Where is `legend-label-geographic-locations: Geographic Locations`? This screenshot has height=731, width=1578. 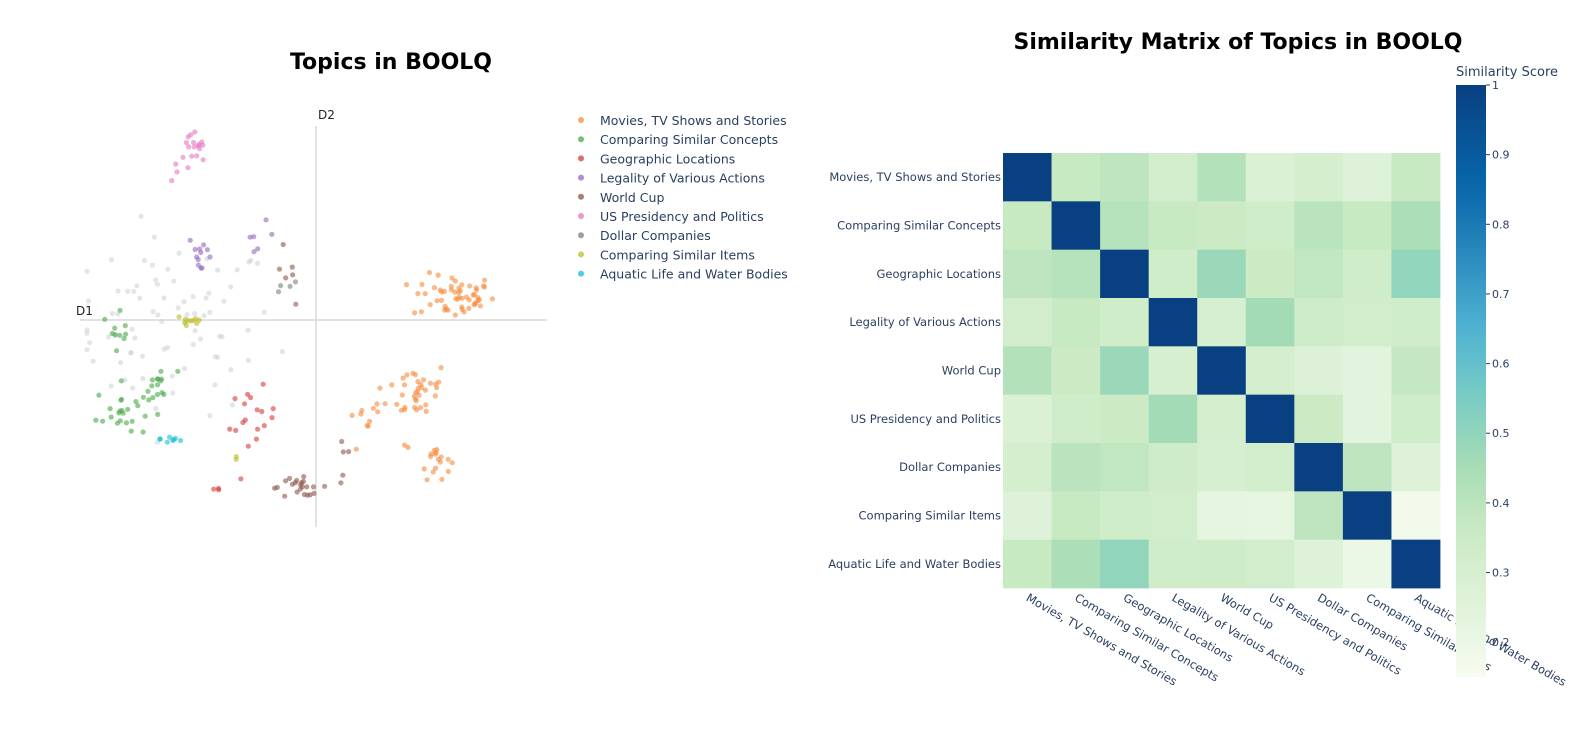
legend-label-geographic-locations: Geographic Locations is located at coordinates (667, 158).